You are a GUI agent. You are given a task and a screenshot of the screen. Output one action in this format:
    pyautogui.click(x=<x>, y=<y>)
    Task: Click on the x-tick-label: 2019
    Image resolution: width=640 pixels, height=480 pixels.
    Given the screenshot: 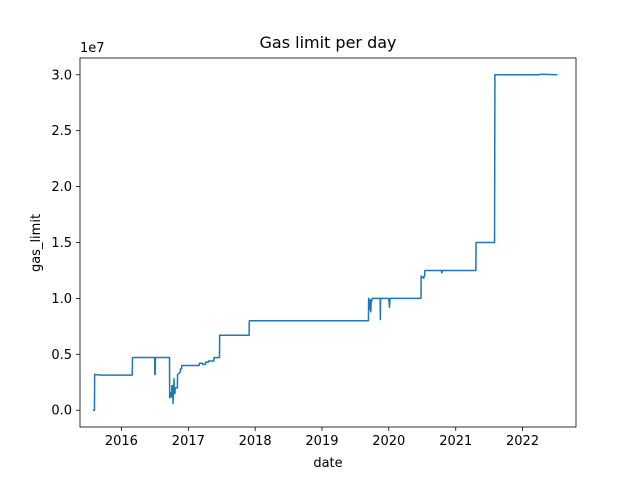 What is the action you would take?
    pyautogui.click(x=321, y=441)
    